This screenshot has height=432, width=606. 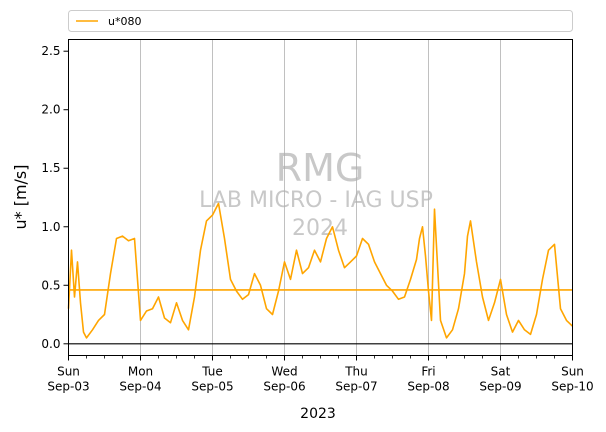 What do you see at coordinates (140, 372) in the screenshot?
I see `x-tick-day-2023-09-04: Mon` at bounding box center [140, 372].